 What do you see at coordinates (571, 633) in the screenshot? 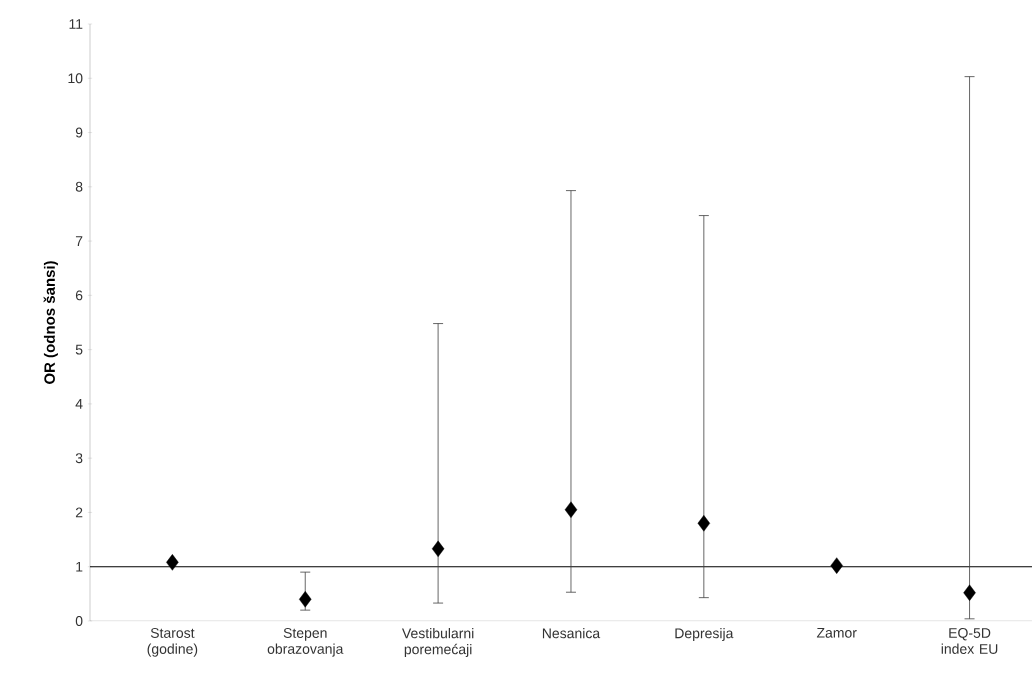
I see `x-tick-label: Nesanica` at bounding box center [571, 633].